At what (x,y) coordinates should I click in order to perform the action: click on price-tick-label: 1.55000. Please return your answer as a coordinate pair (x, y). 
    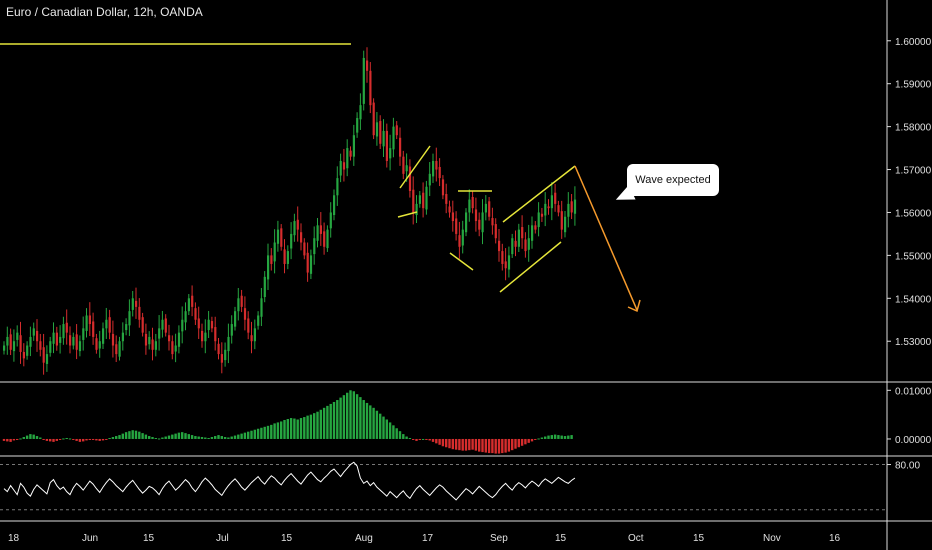
    Looking at the image, I should click on (913, 256).